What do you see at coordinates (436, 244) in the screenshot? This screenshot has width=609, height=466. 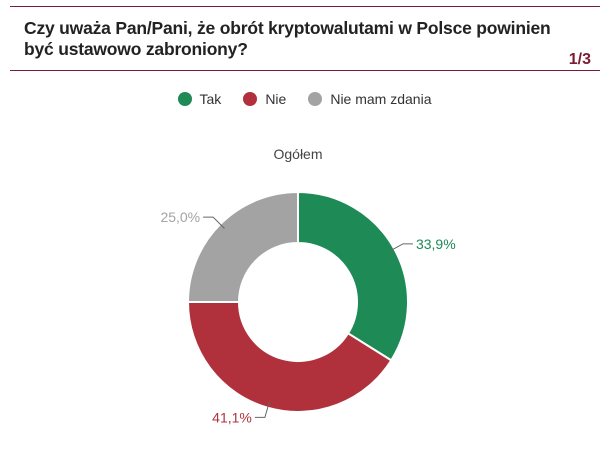 I see `data-label-tak: 33,9%` at bounding box center [436, 244].